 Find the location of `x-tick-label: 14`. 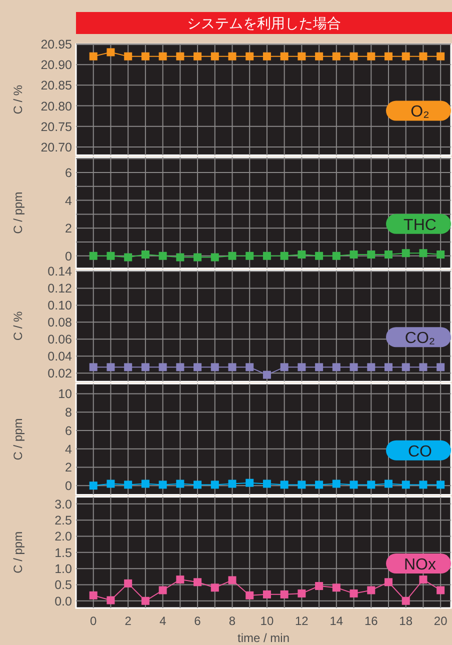

x-tick-label: 14 is located at coordinates (337, 621).